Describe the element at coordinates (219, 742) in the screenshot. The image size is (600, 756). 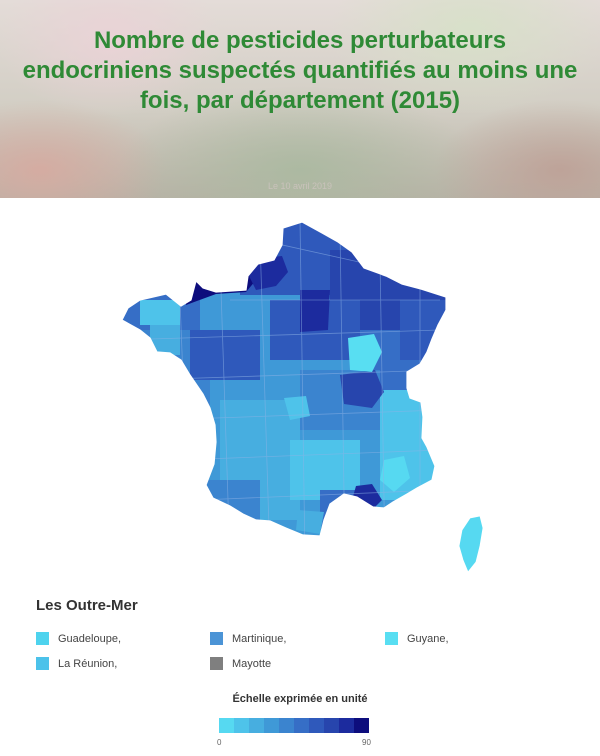
I see `legend-min-label: 0` at that location.